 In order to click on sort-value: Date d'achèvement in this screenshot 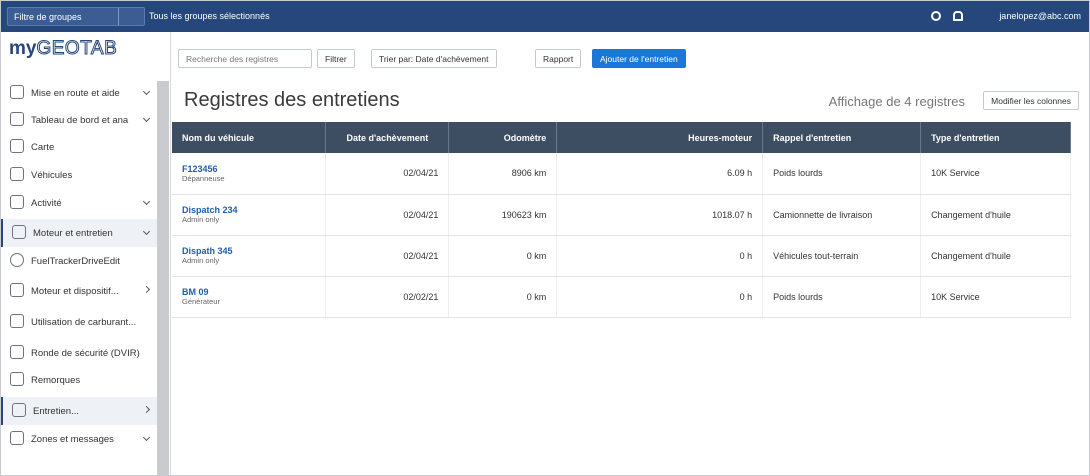, I will do `click(452, 59)`.